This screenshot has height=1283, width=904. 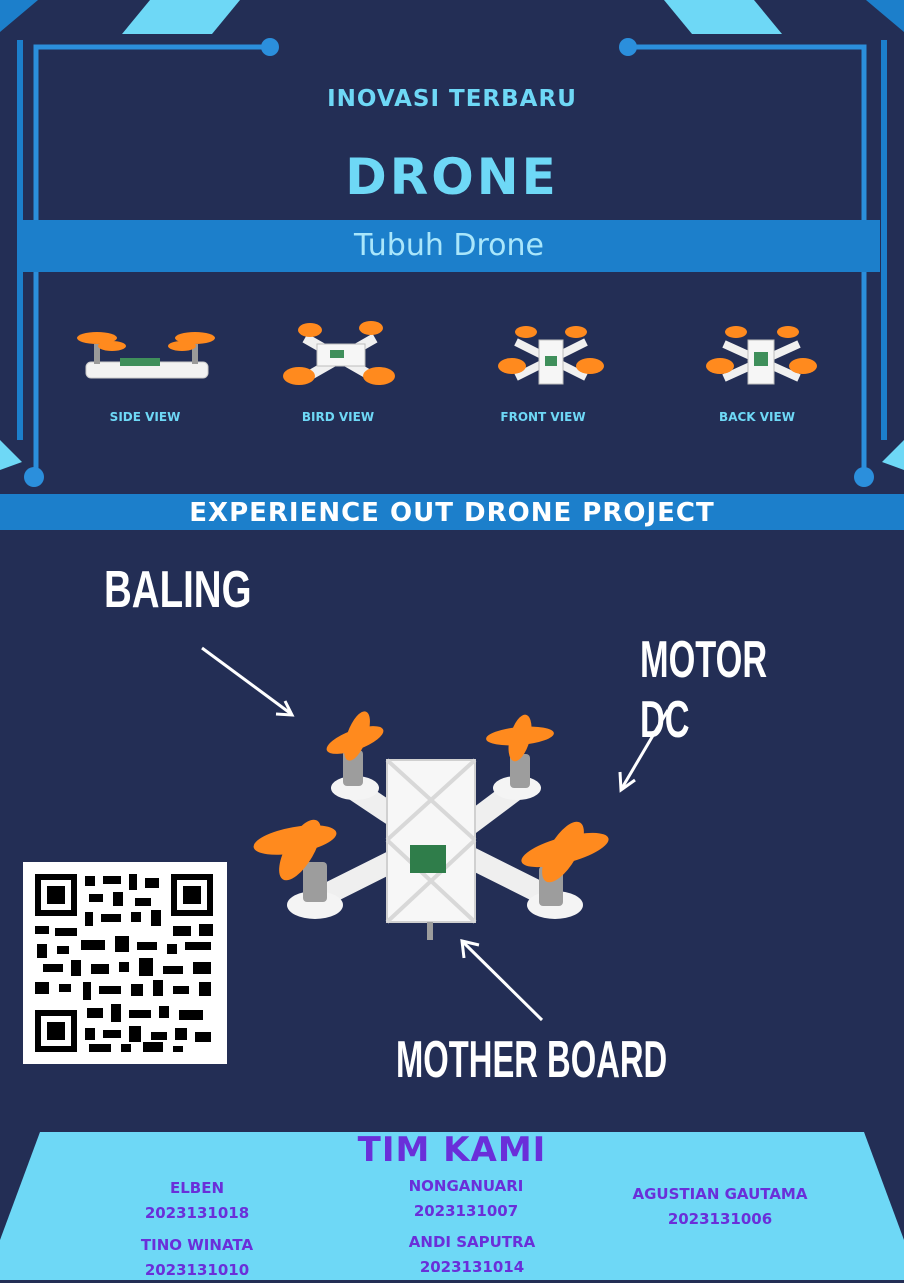 What do you see at coordinates (720, 1219) in the screenshot?
I see `member-id: 2023131006` at bounding box center [720, 1219].